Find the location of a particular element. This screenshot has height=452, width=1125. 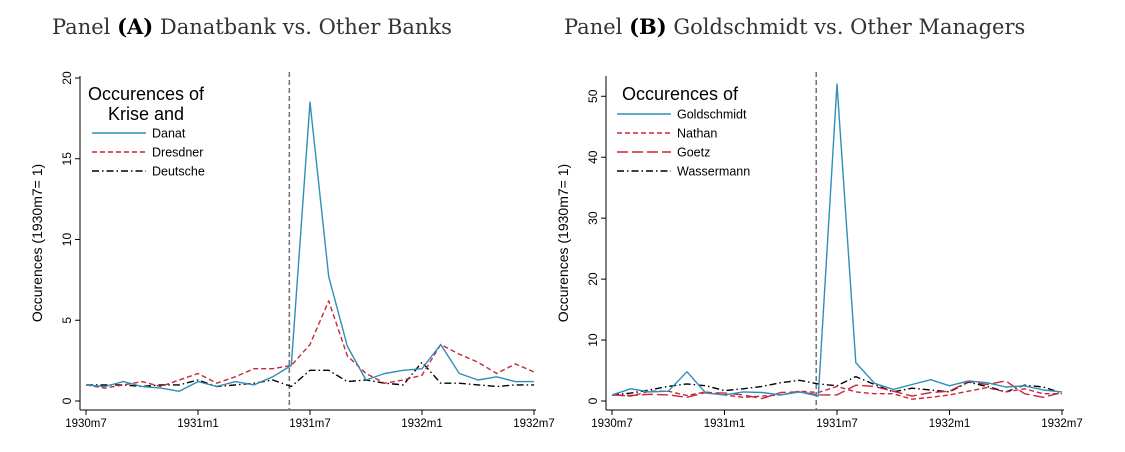

legend-label-goetz: Goetz is located at coordinates (693, 153).